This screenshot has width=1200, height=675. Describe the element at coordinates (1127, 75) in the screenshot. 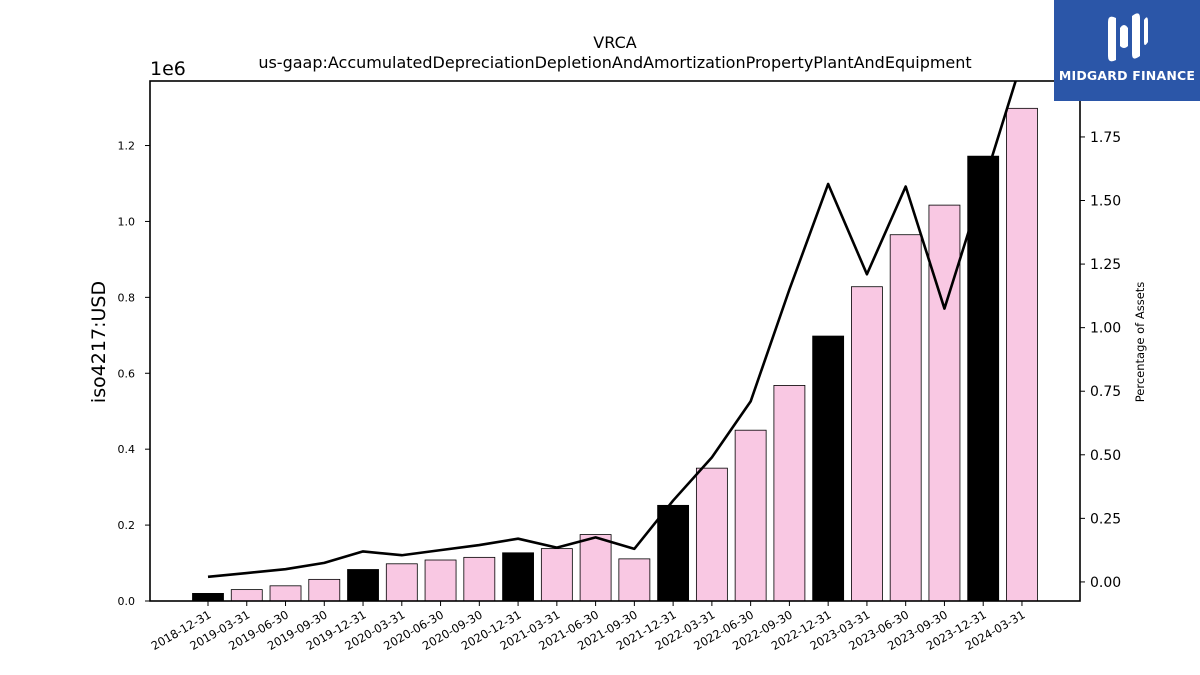

I see `logo-text: MIDGARD FINANCE` at that location.